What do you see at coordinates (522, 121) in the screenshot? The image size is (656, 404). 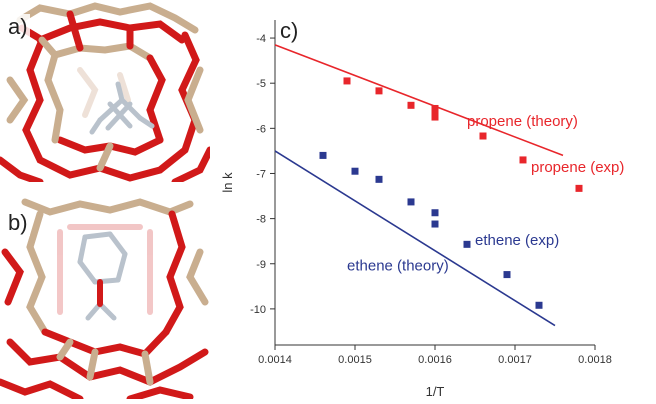 I see `annotation-label: propene (theory)` at bounding box center [522, 121].